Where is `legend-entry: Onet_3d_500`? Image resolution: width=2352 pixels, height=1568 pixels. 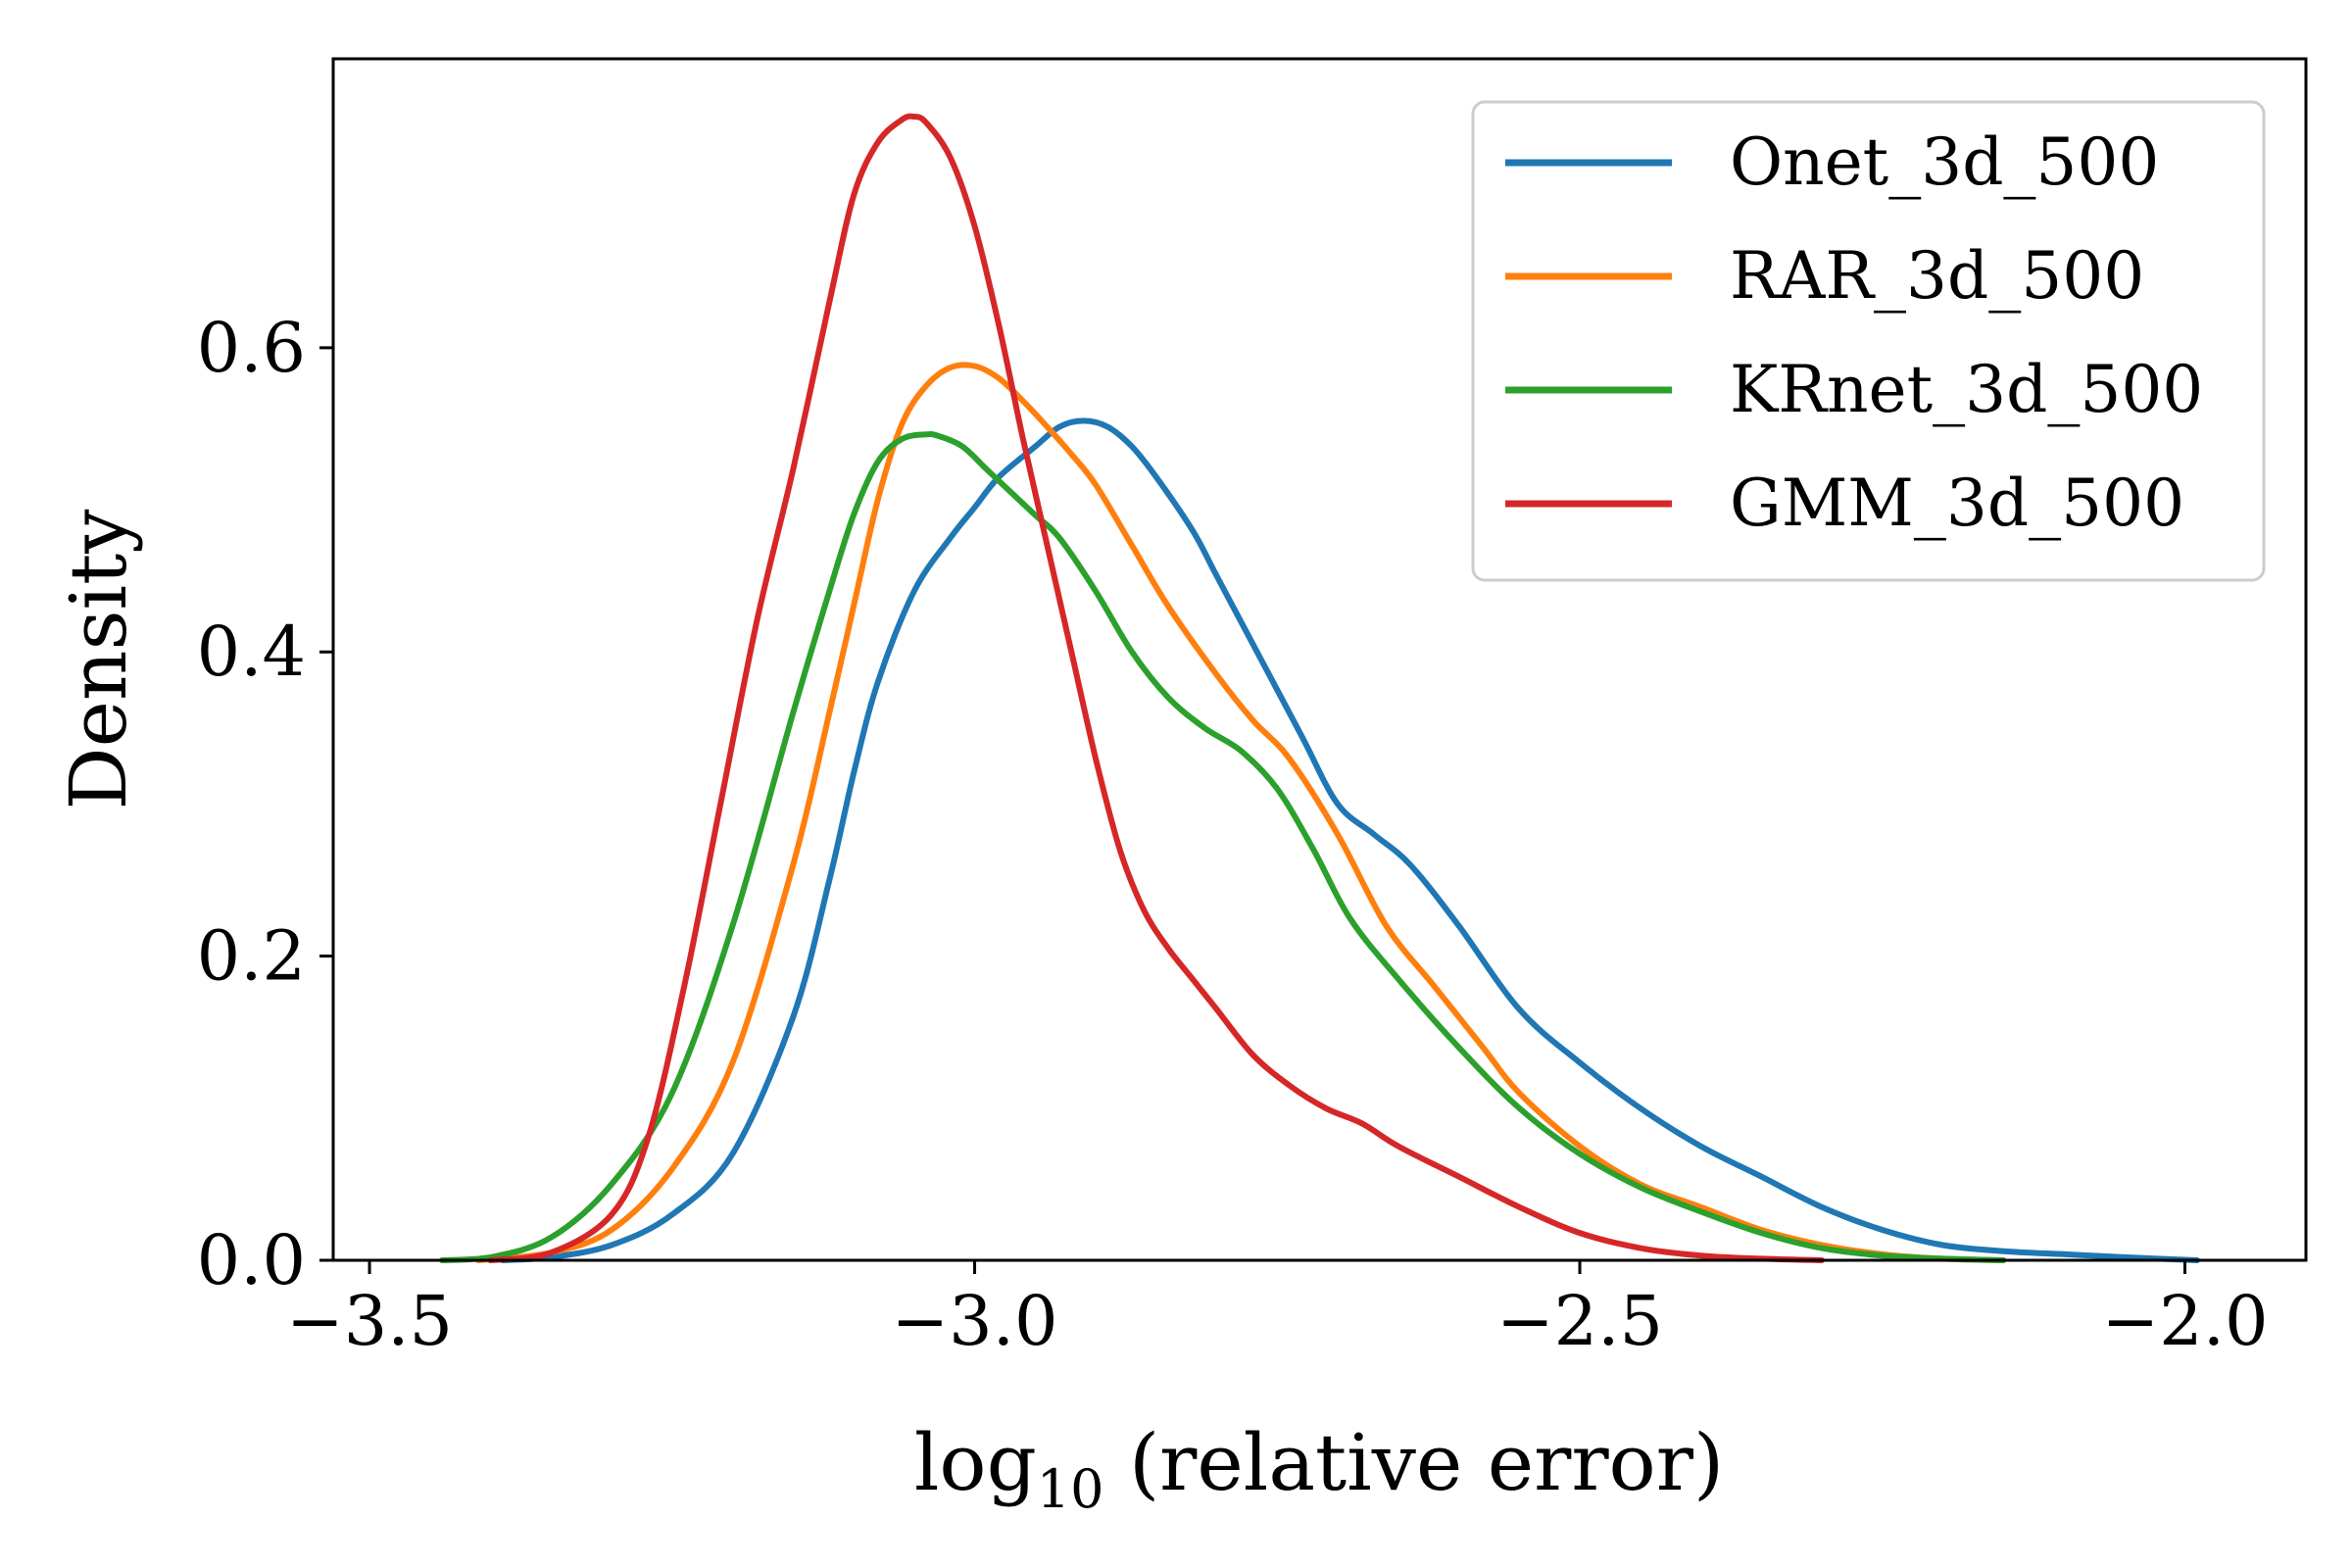 legend-entry: Onet_3d_500 is located at coordinates (1832, 162).